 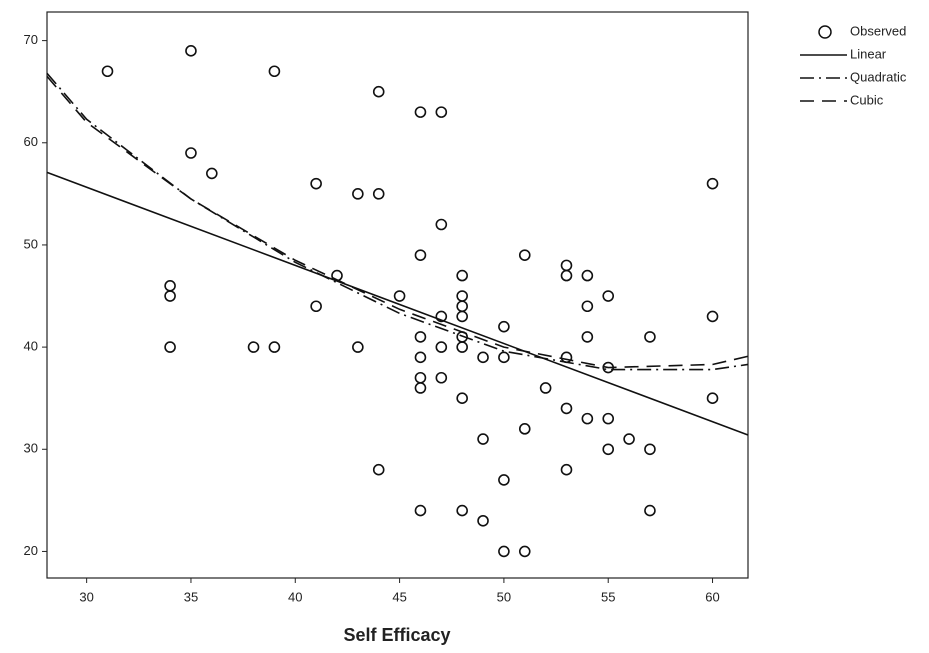 I want to click on x-tick-label: 35, so click(x=191, y=596).